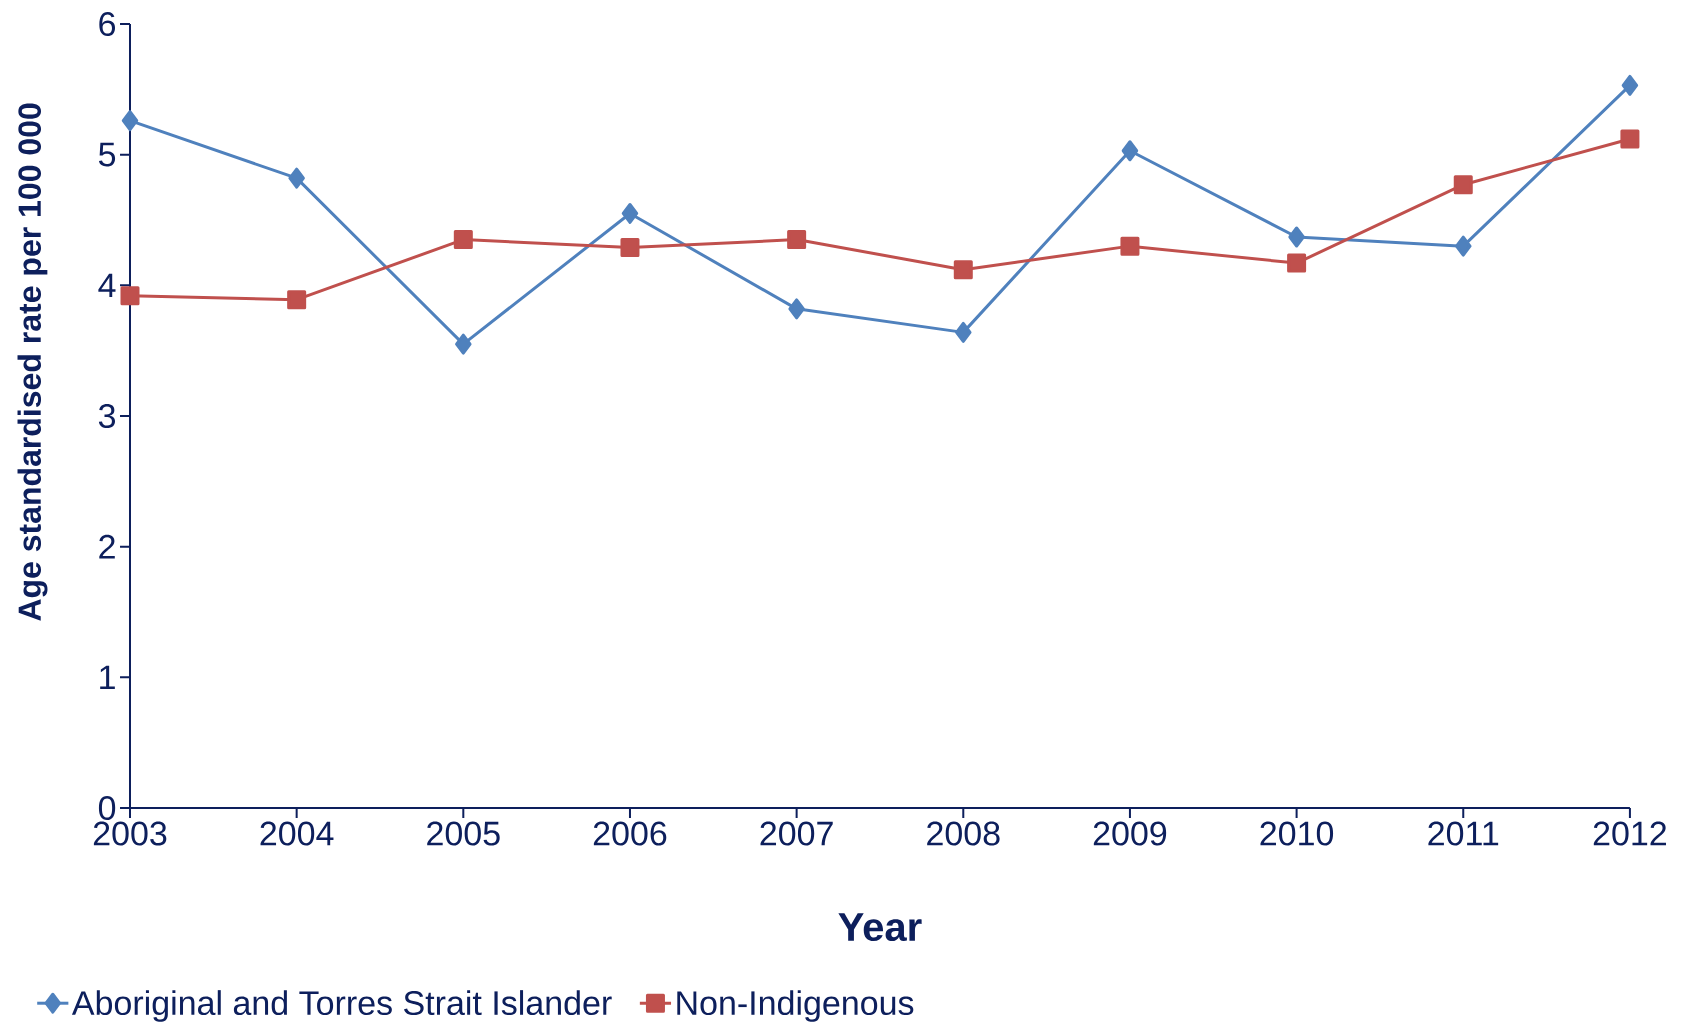 Image resolution: width=1694 pixels, height=1024 pixels. I want to click on y-tick-label: 1, so click(107, 677).